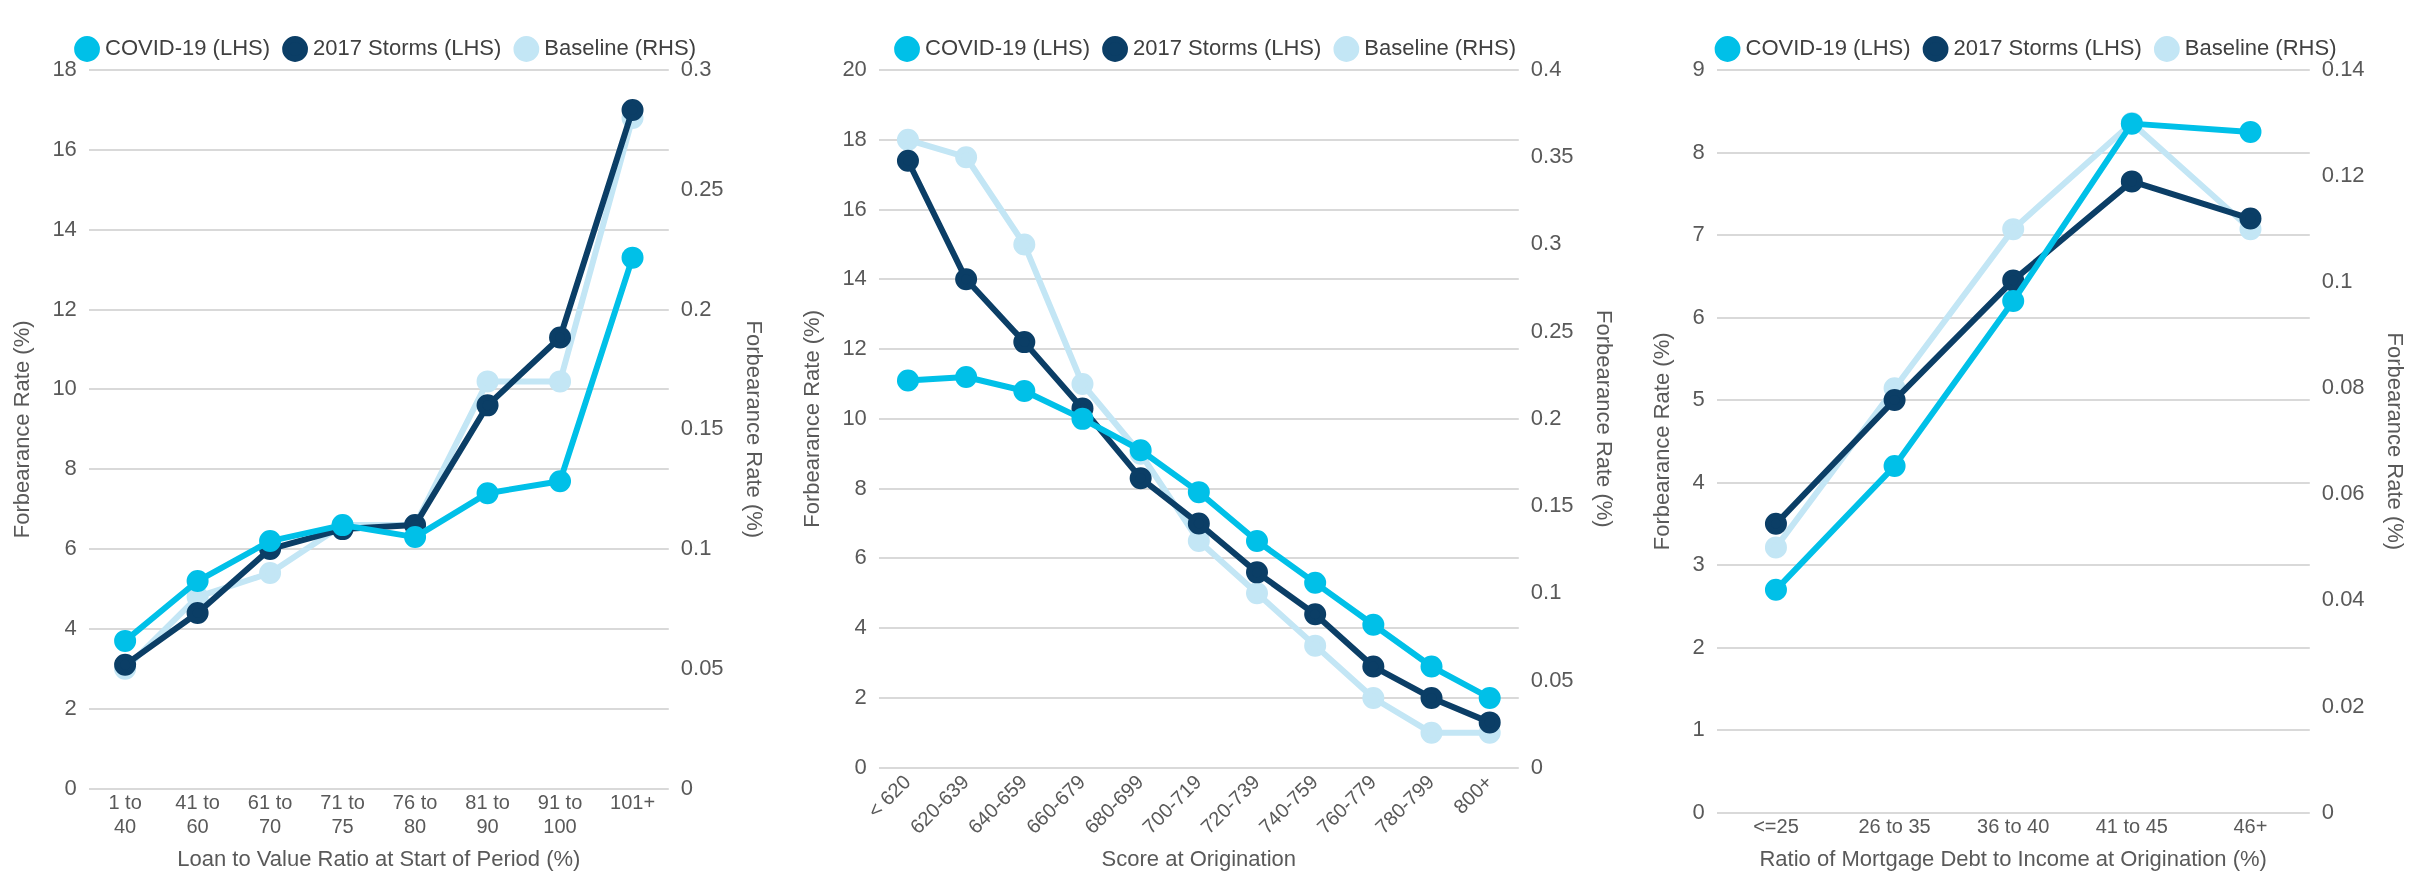 The height and width of the screenshot is (887, 2431). What do you see at coordinates (1698, 399) in the screenshot?
I see `y-tick-label: 5` at bounding box center [1698, 399].